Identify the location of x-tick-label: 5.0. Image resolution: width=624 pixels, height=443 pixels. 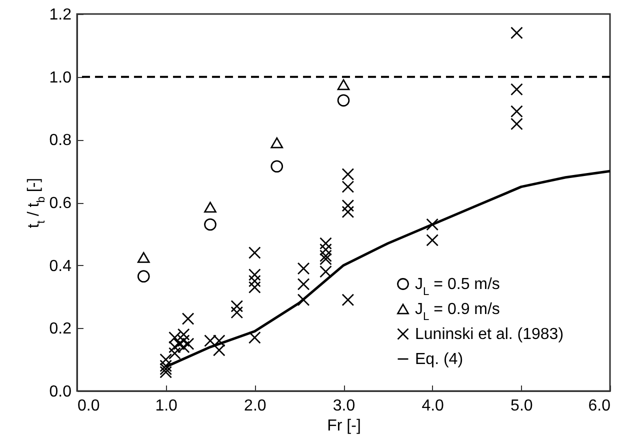
(521, 406).